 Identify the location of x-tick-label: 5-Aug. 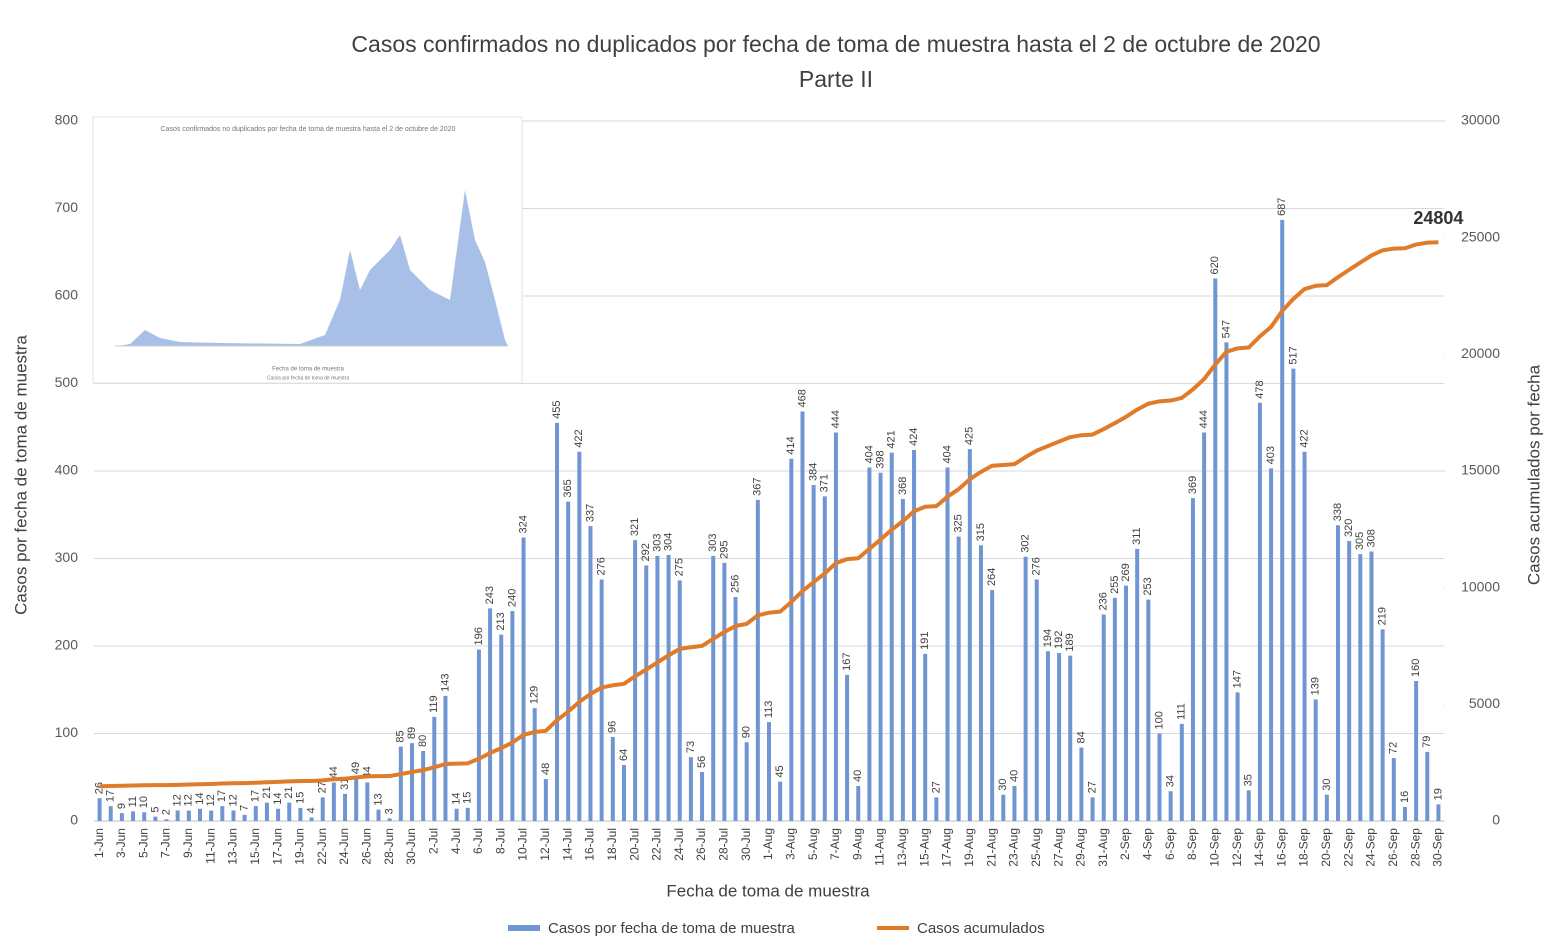
(813, 844).